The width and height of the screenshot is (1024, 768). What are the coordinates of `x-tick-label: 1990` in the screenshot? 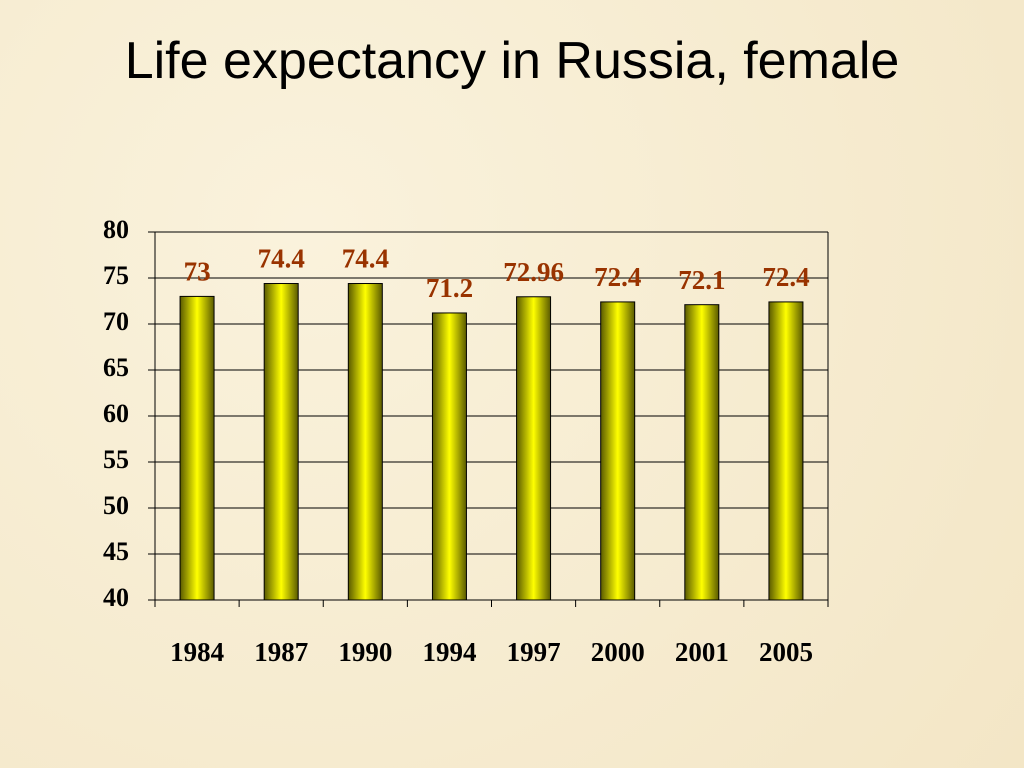 It's located at (365, 652).